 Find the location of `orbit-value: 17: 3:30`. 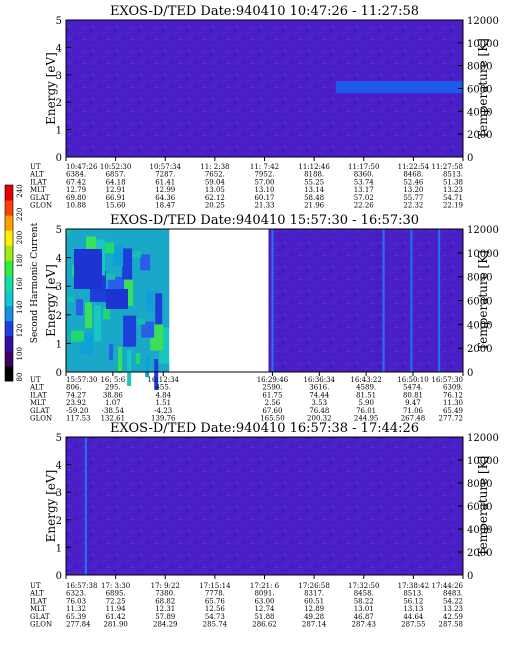

orbit-value: 17: 3:30 is located at coordinates (115, 586).